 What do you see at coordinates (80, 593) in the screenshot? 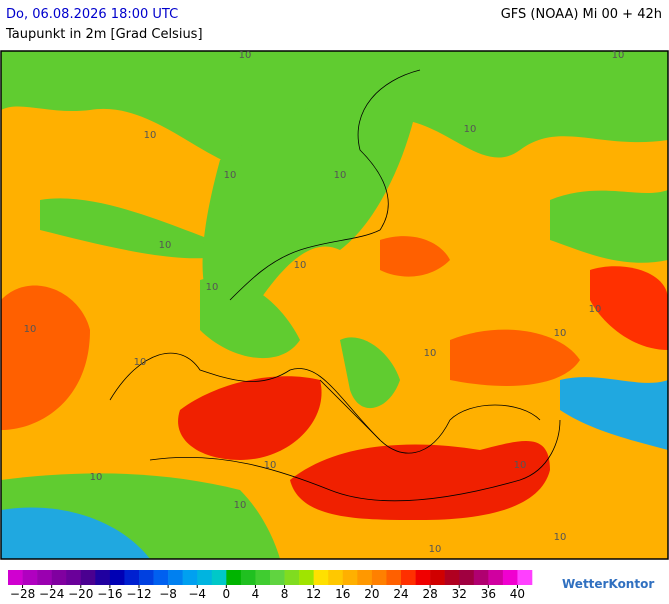
I see `colorbar-tick-label: −20` at bounding box center [80, 593].